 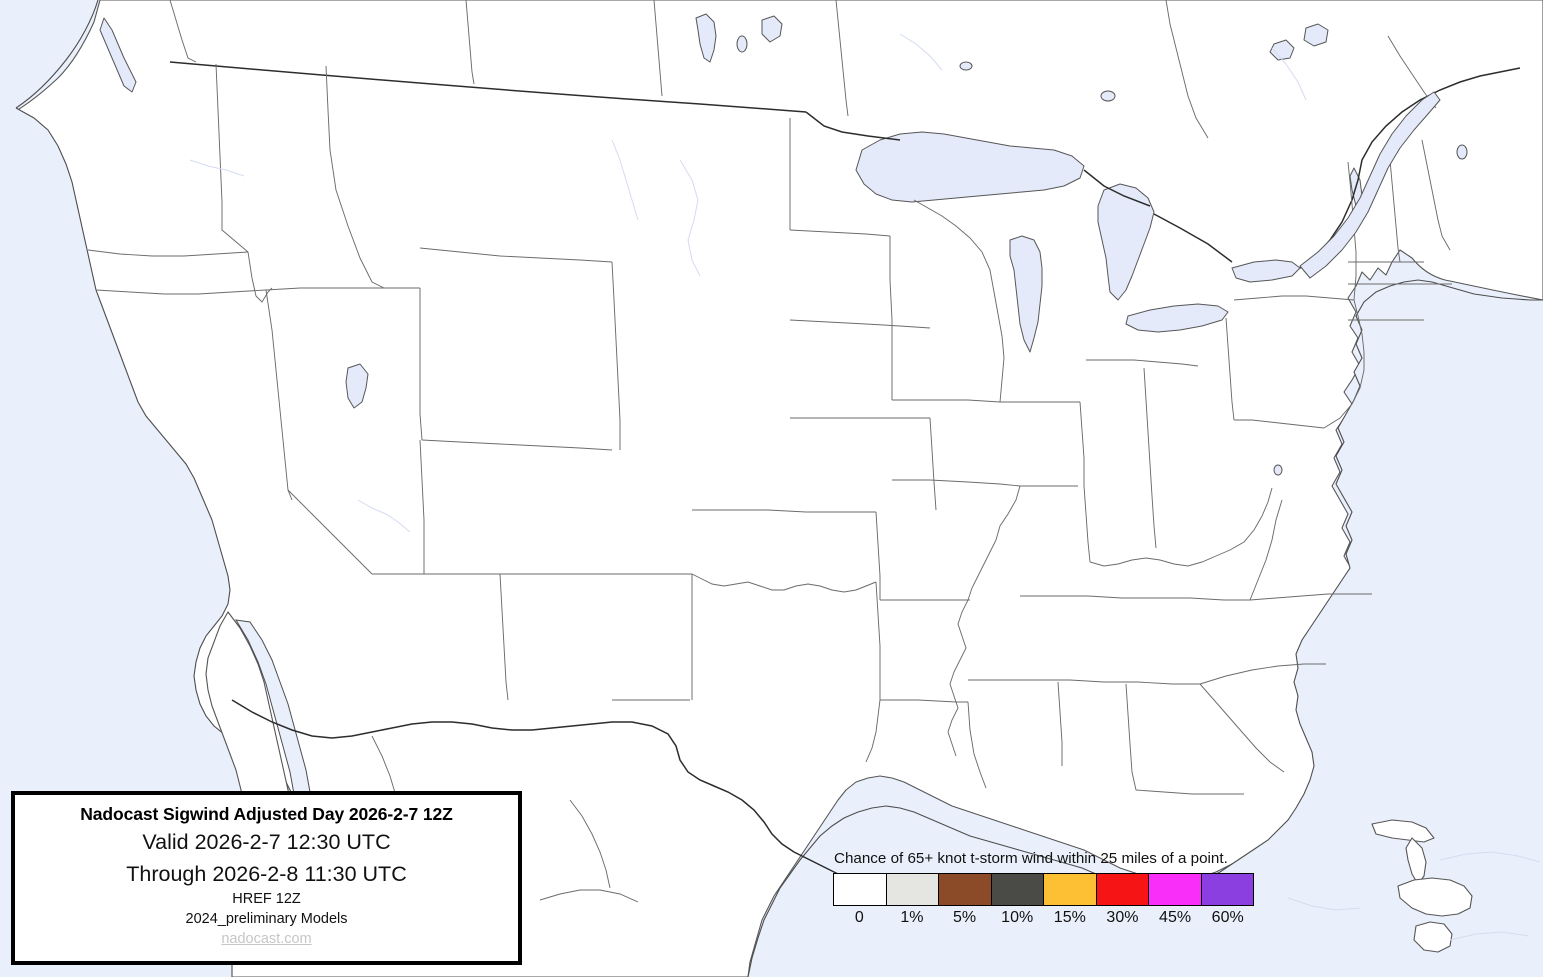 What do you see at coordinates (959, 301) in the screenshot?
I see `border-mn-wi` at bounding box center [959, 301].